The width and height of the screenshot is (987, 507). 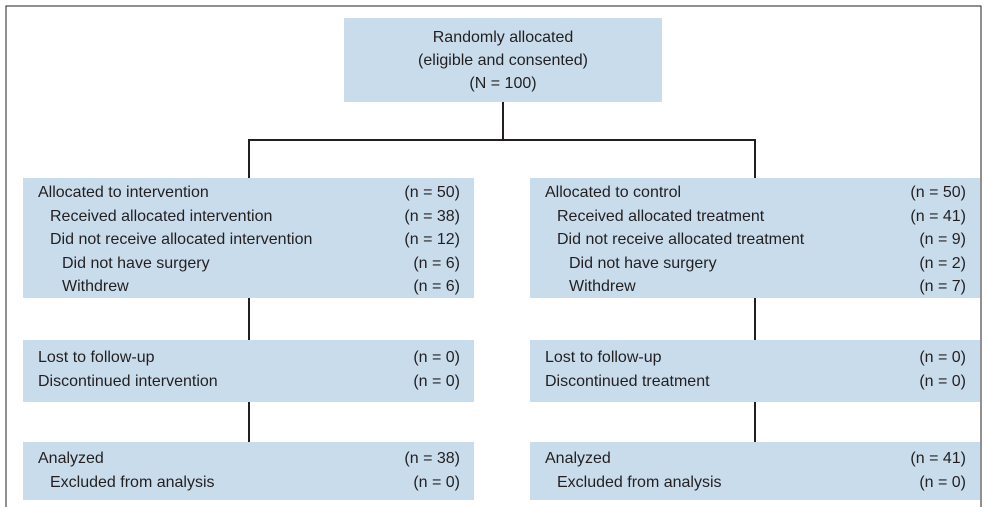 I want to click on entry-label: Allocated to intervention, so click(x=123, y=192).